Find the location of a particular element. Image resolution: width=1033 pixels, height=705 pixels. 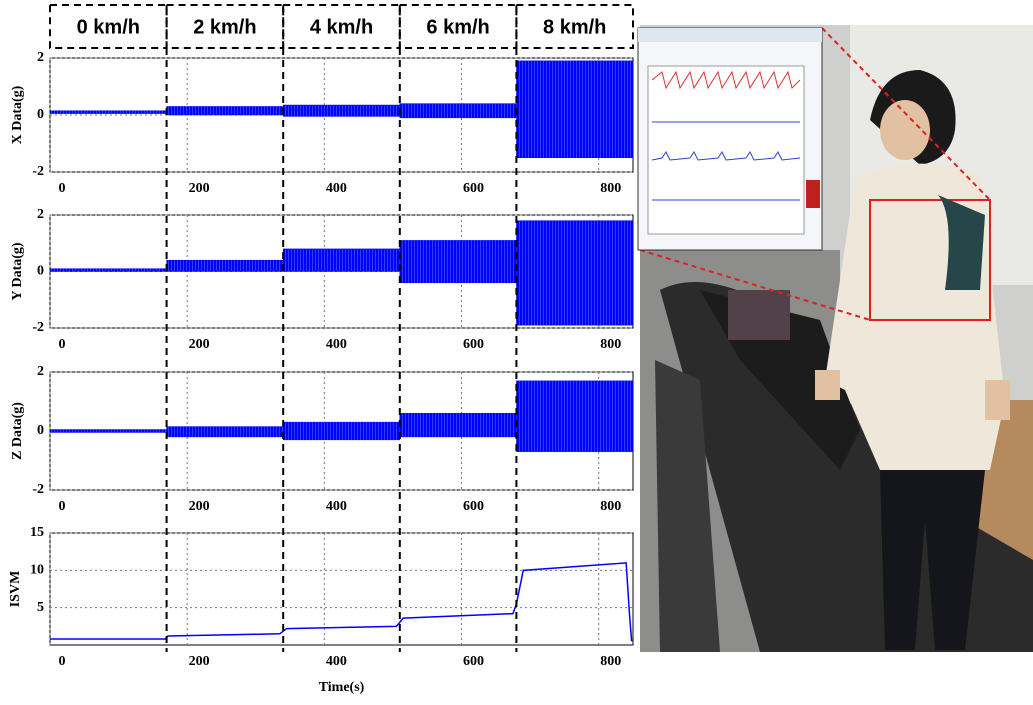

speed-label: 4 km/h is located at coordinates (341, 27).